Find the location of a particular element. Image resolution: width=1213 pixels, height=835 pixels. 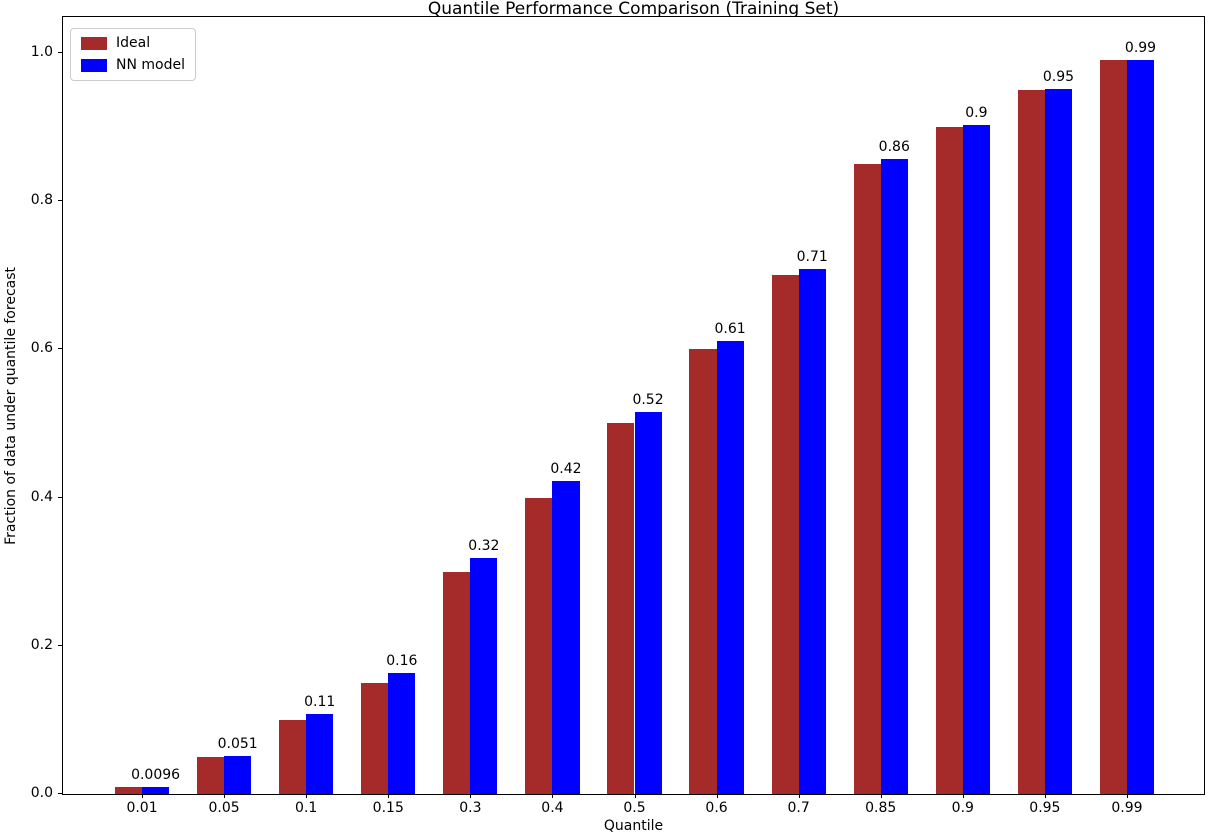

bar-value-label: 0.11 is located at coordinates (320, 701).